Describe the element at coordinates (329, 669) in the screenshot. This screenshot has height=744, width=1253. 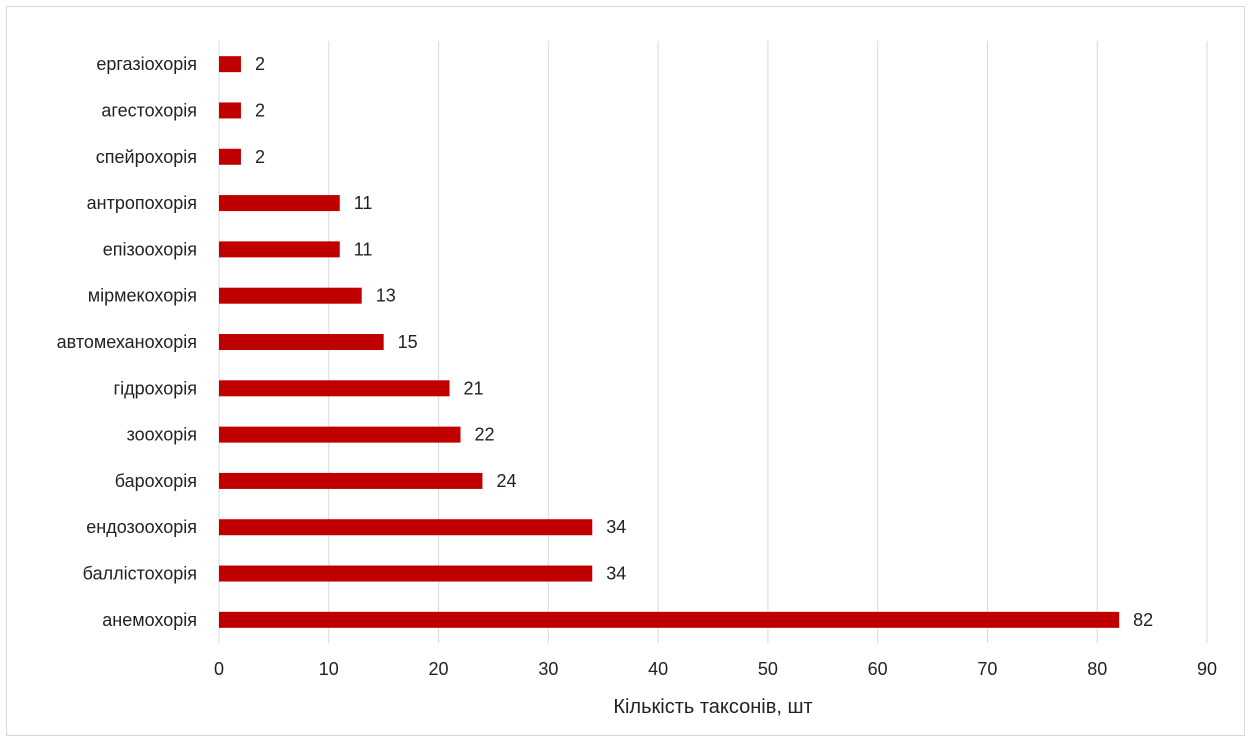
I see `x-tick-label: 10` at that location.